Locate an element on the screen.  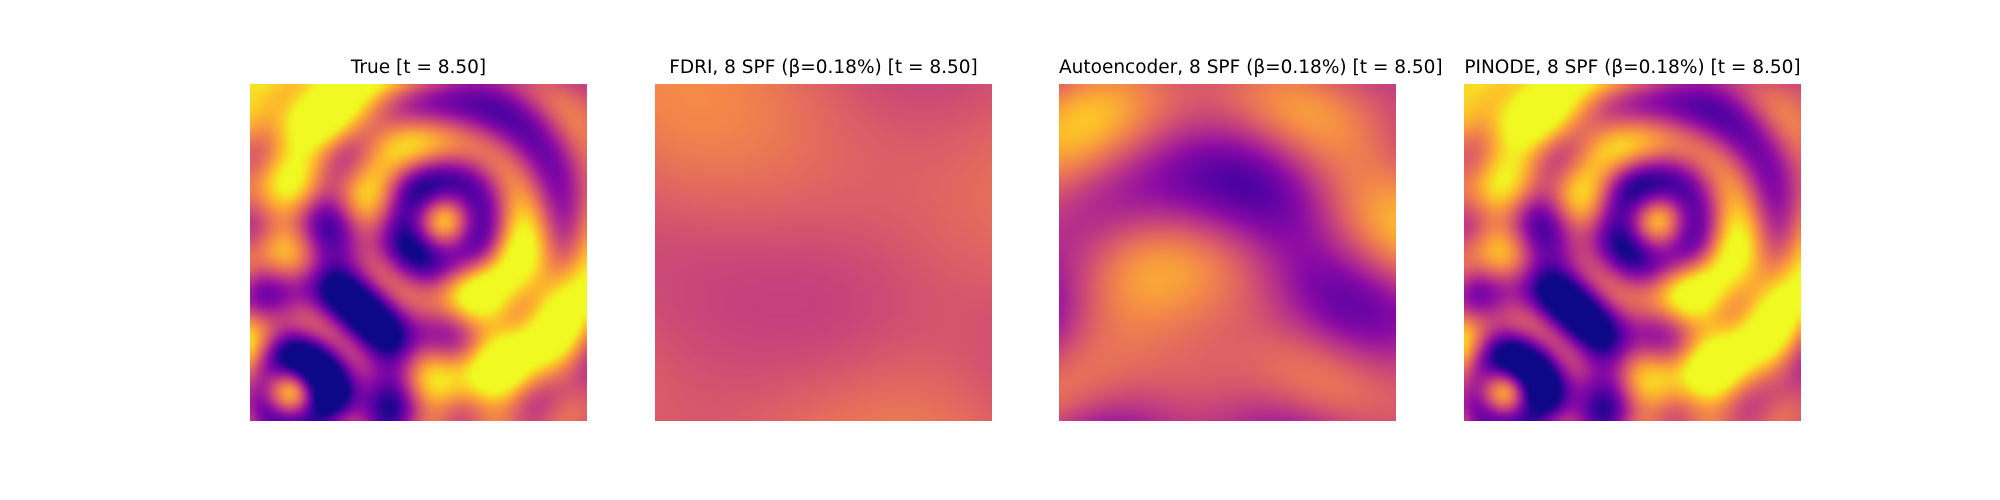
heatmap-pinode is located at coordinates (1632, 252).